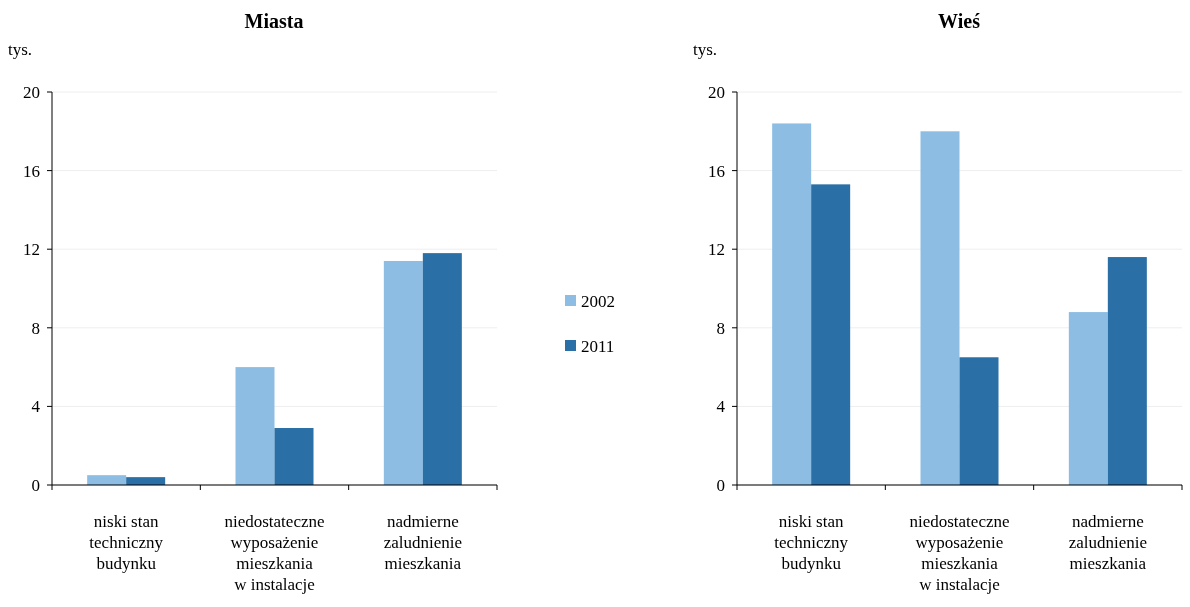 This screenshot has height=607, width=1190. What do you see at coordinates (959, 21) in the screenshot?
I see `chart-title: Wieś` at bounding box center [959, 21].